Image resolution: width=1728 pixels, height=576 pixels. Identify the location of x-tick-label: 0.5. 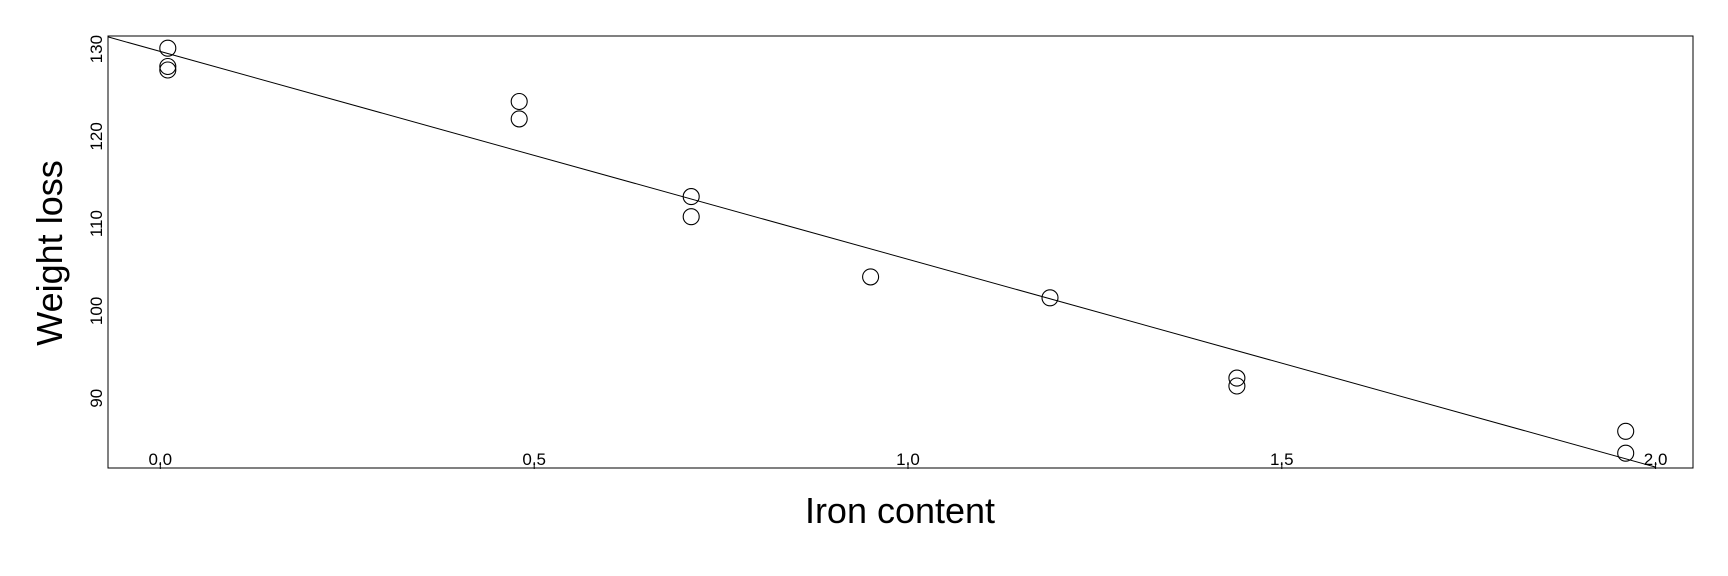
(534, 459).